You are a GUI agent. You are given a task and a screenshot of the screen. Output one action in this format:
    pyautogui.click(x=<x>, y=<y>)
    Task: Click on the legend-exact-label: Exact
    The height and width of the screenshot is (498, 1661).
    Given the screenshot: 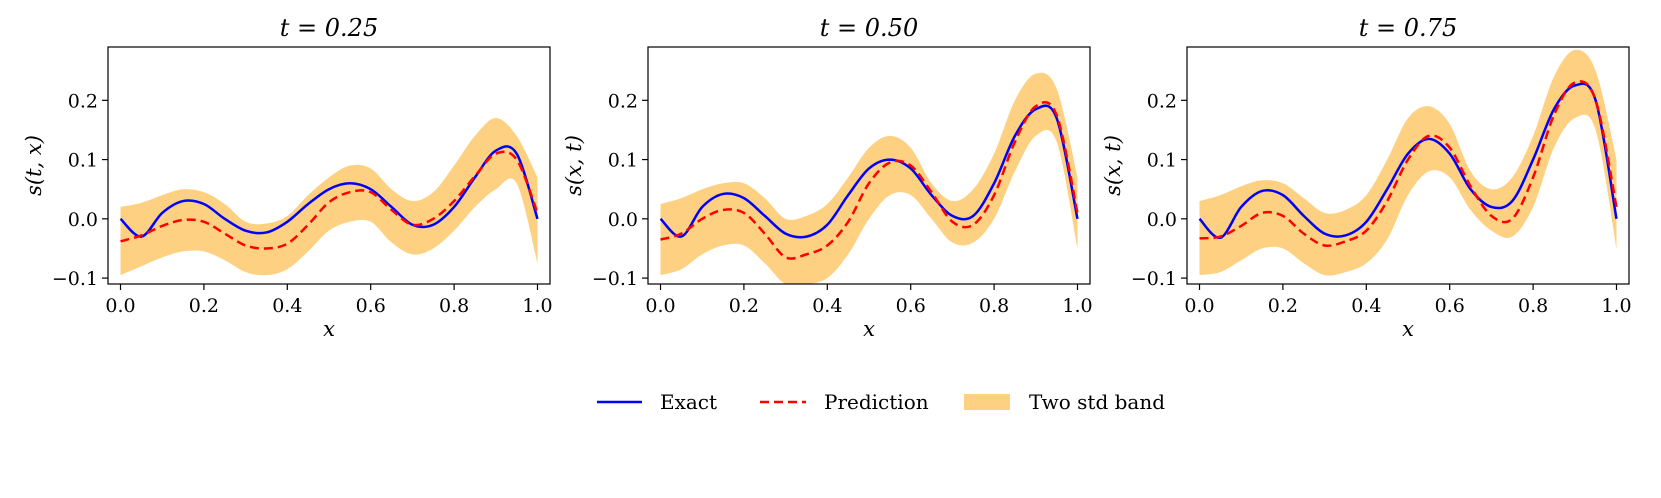 What is the action you would take?
    pyautogui.click(x=688, y=402)
    